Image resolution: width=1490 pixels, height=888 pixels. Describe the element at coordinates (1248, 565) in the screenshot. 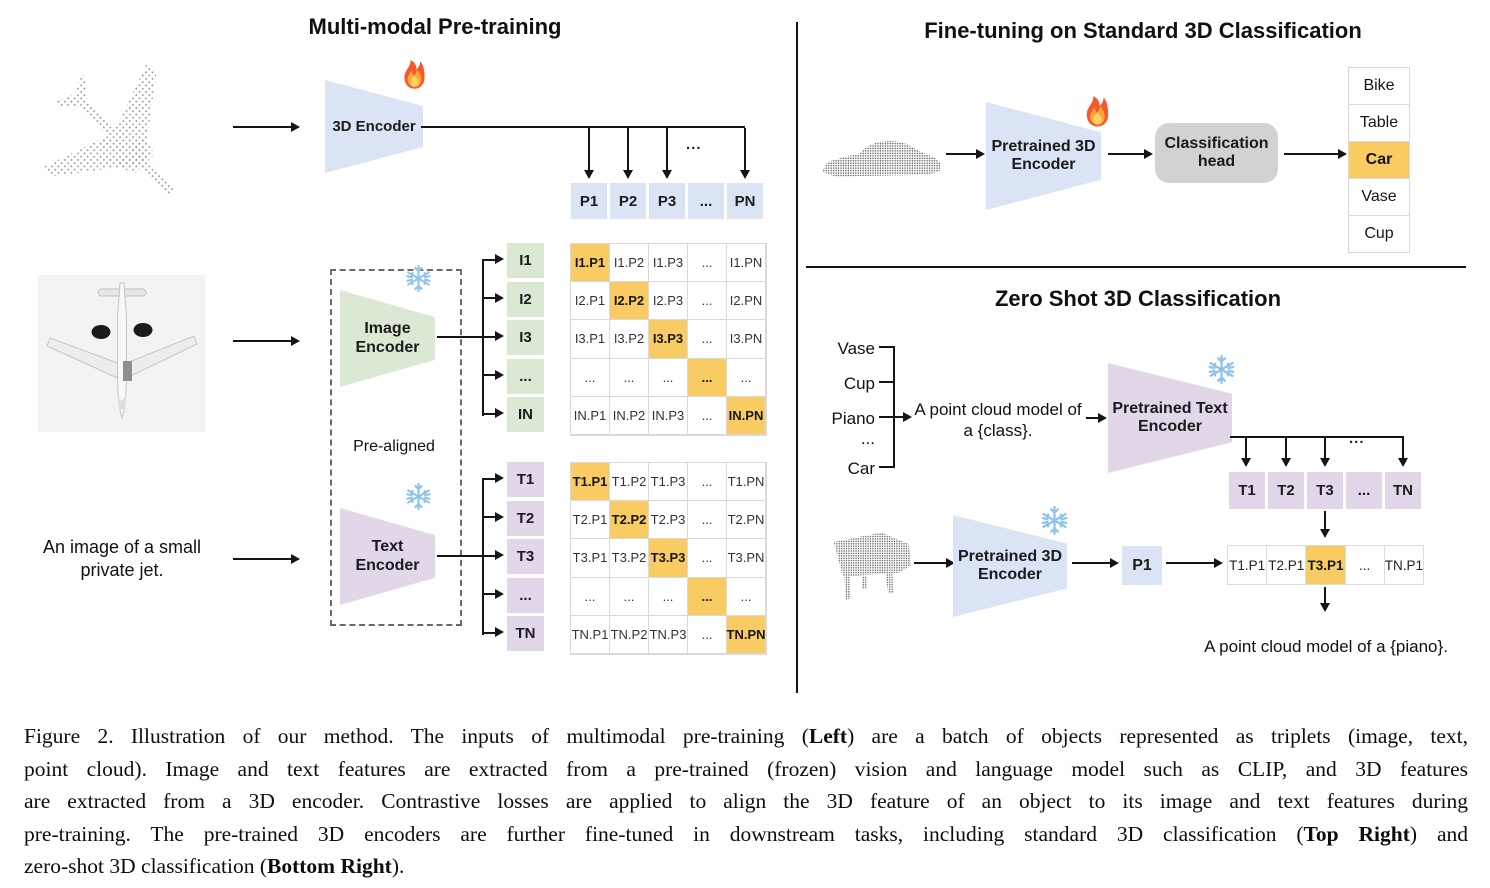

I see `similarity-cell: T1.P1` at that location.